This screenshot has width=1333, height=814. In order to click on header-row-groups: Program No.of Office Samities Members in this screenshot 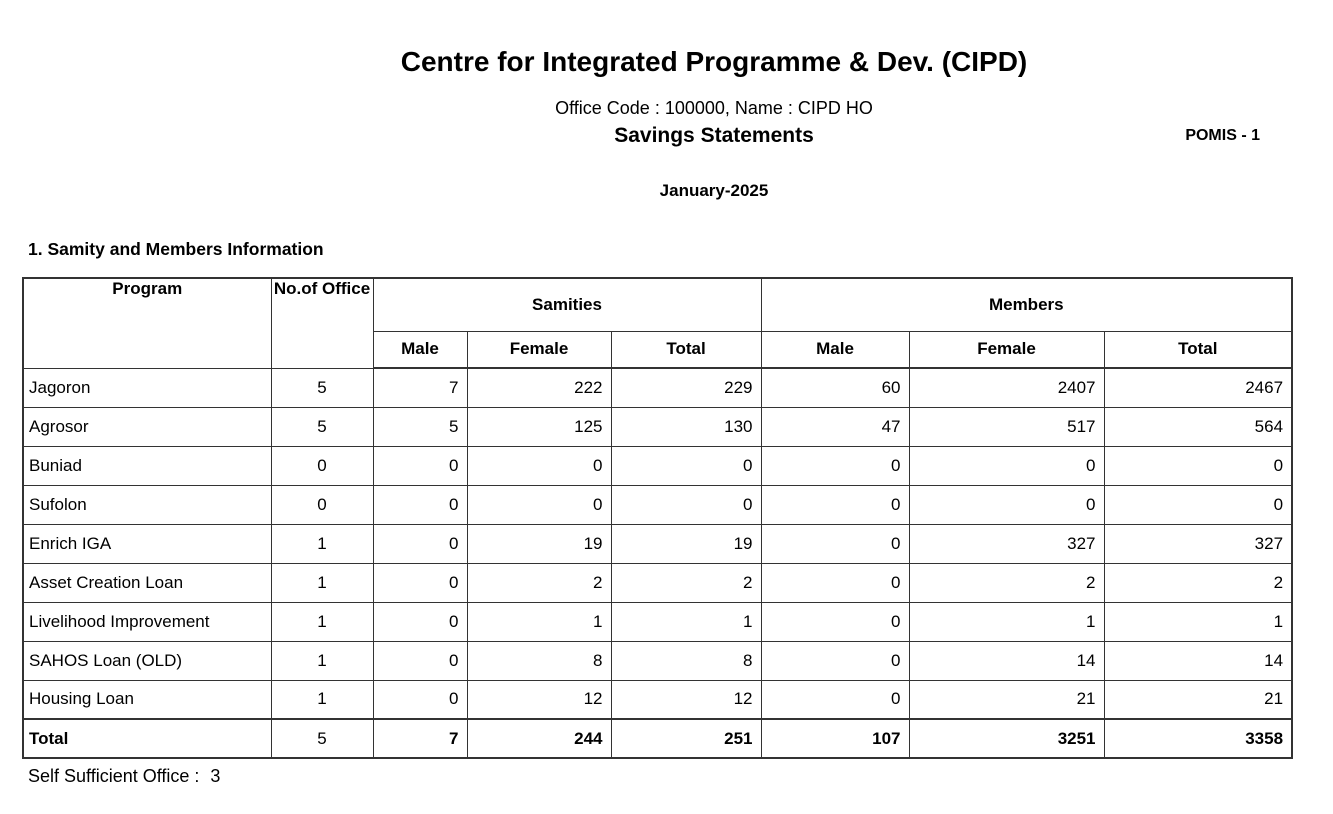, I will do `click(657, 323)`.